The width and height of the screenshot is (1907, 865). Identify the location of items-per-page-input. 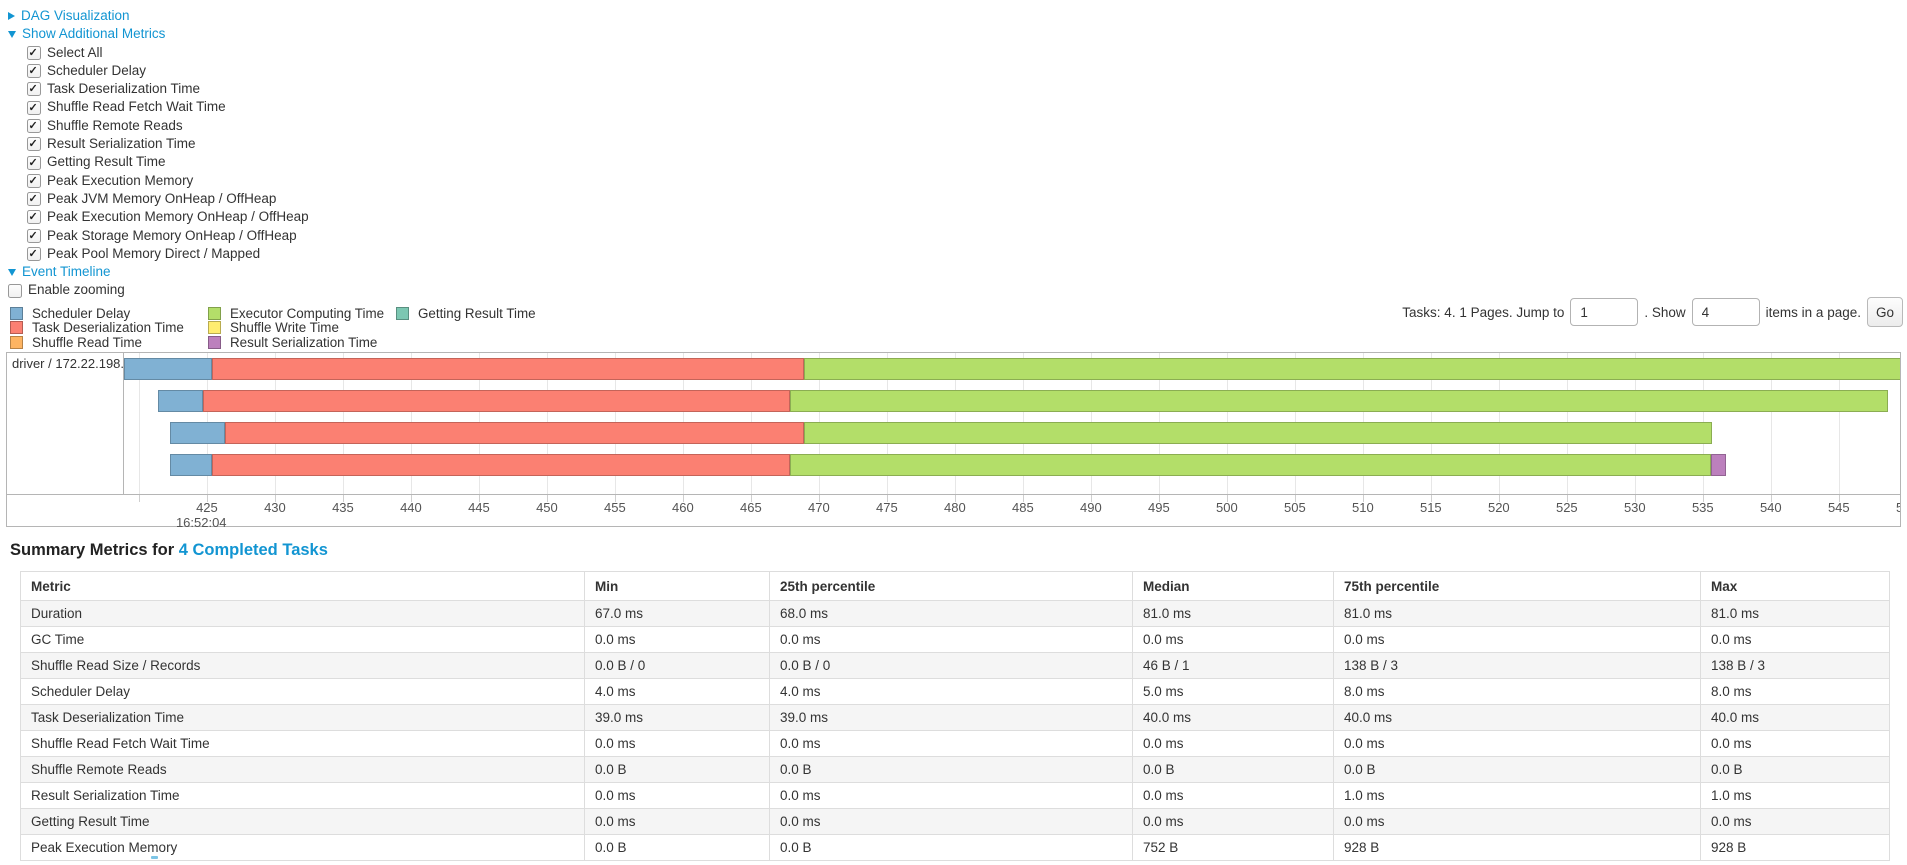
(1725, 312).